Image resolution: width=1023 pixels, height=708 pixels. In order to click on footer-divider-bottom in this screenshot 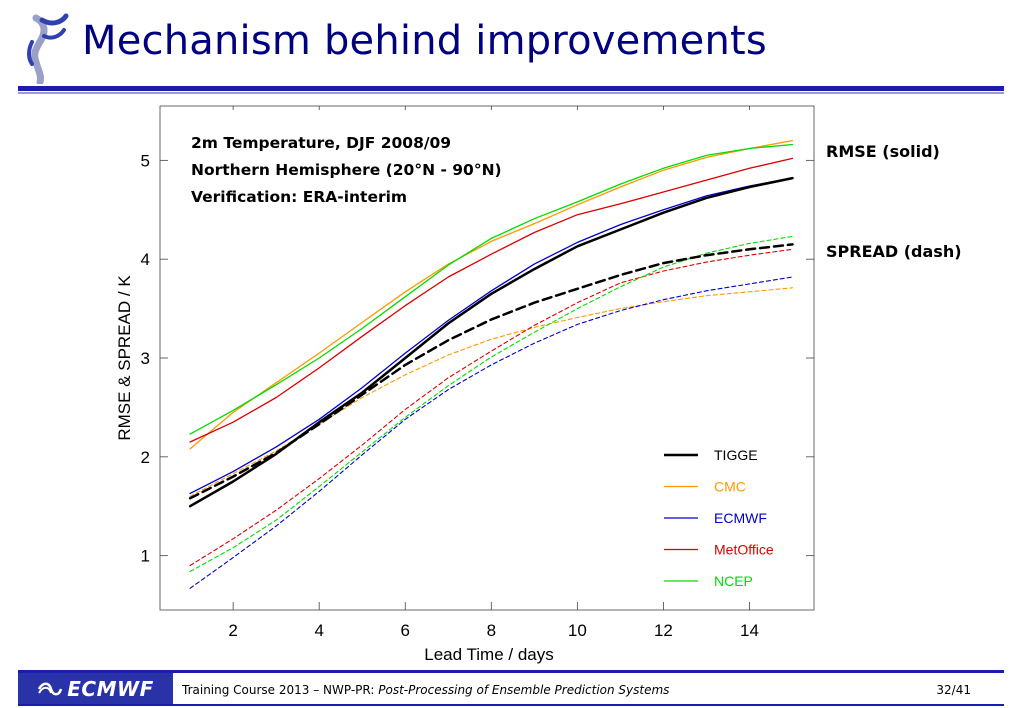, I will do `click(511, 705)`.